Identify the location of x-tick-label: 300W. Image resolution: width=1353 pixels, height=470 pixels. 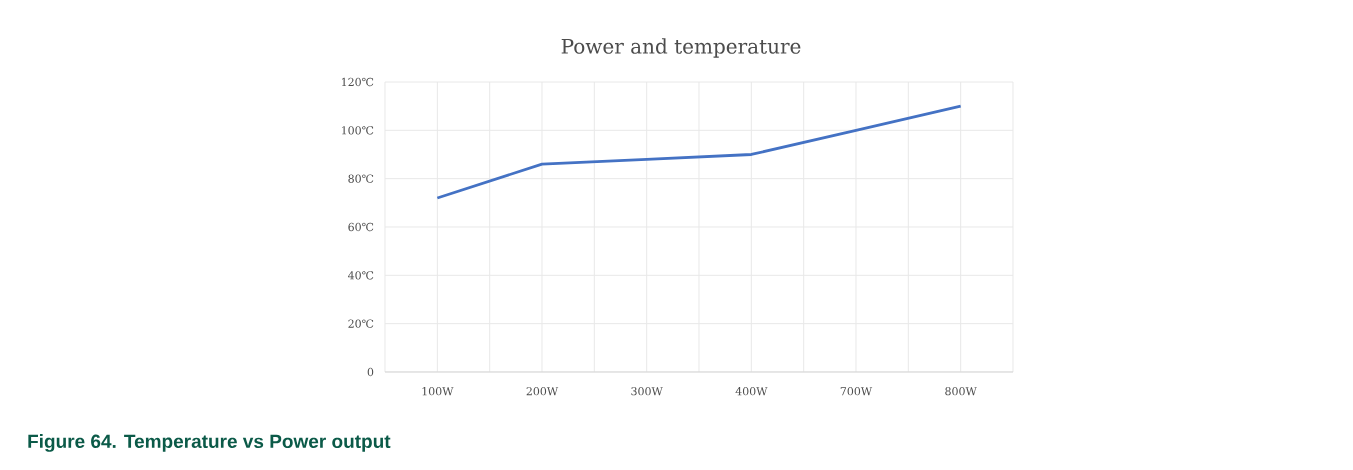
(647, 391).